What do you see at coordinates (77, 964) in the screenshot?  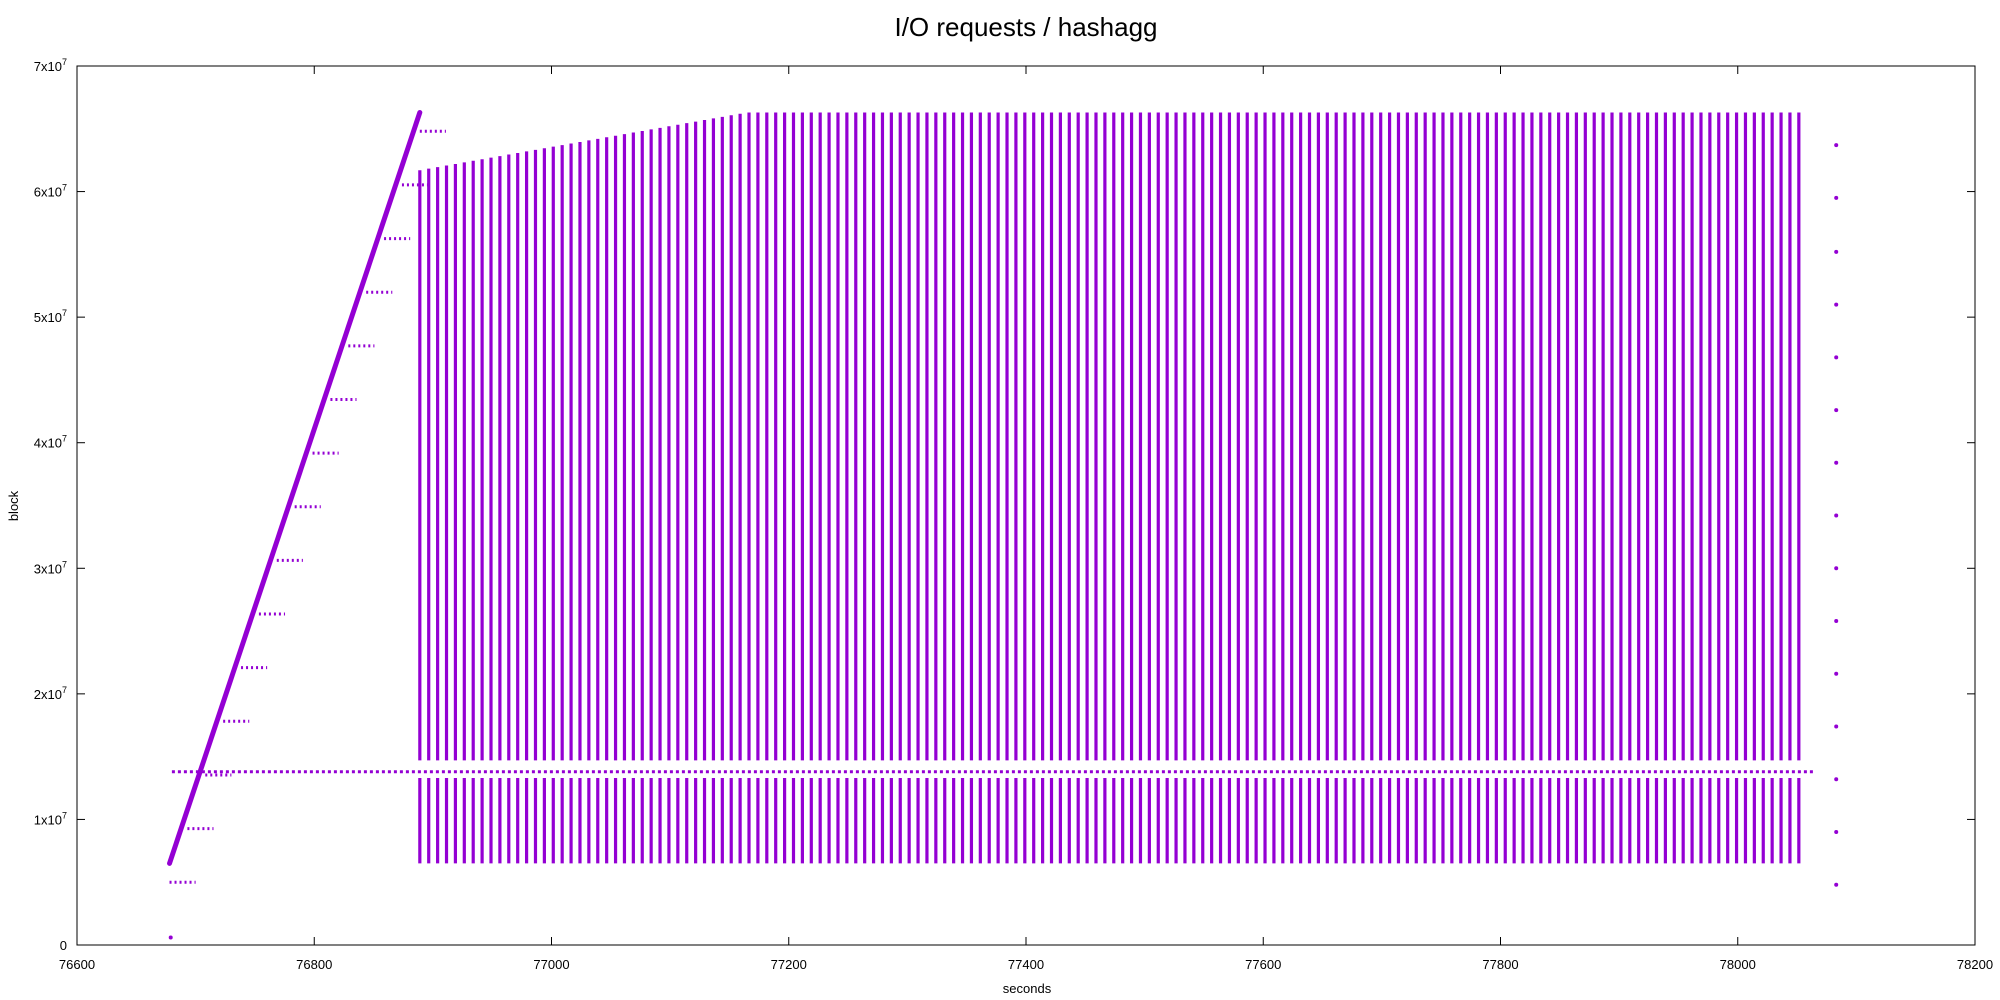 I see `x-tick-label: 76600` at bounding box center [77, 964].